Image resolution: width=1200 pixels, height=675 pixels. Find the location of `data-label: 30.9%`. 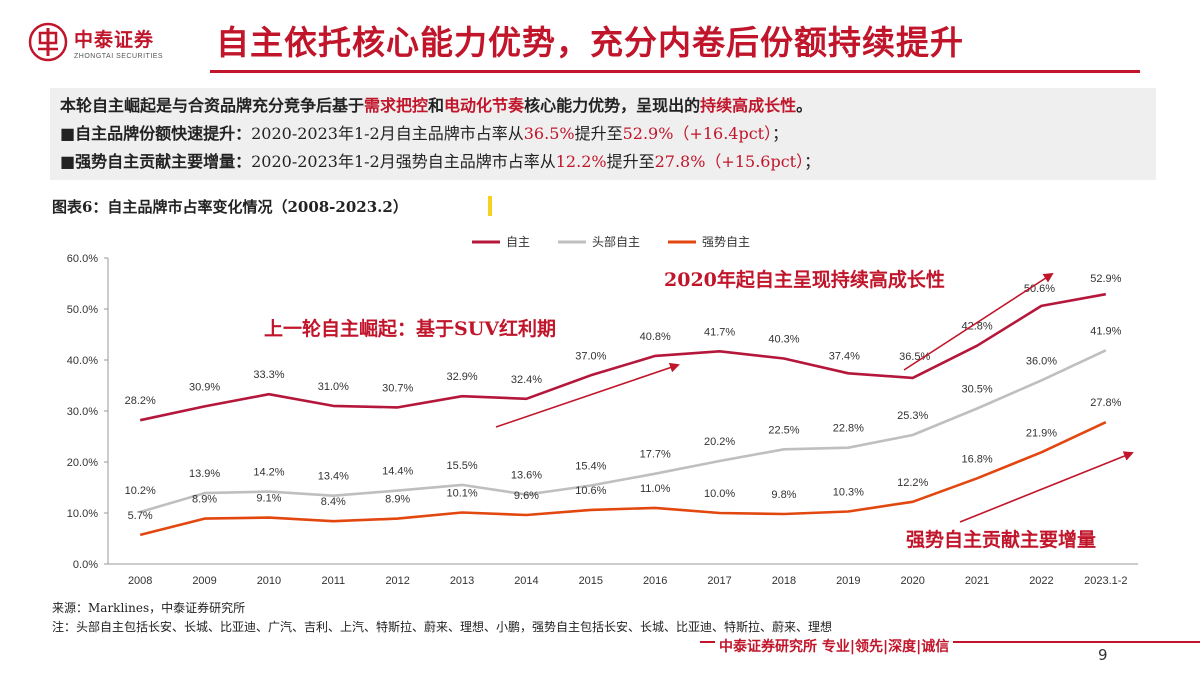

data-label: 30.9% is located at coordinates (204, 387).